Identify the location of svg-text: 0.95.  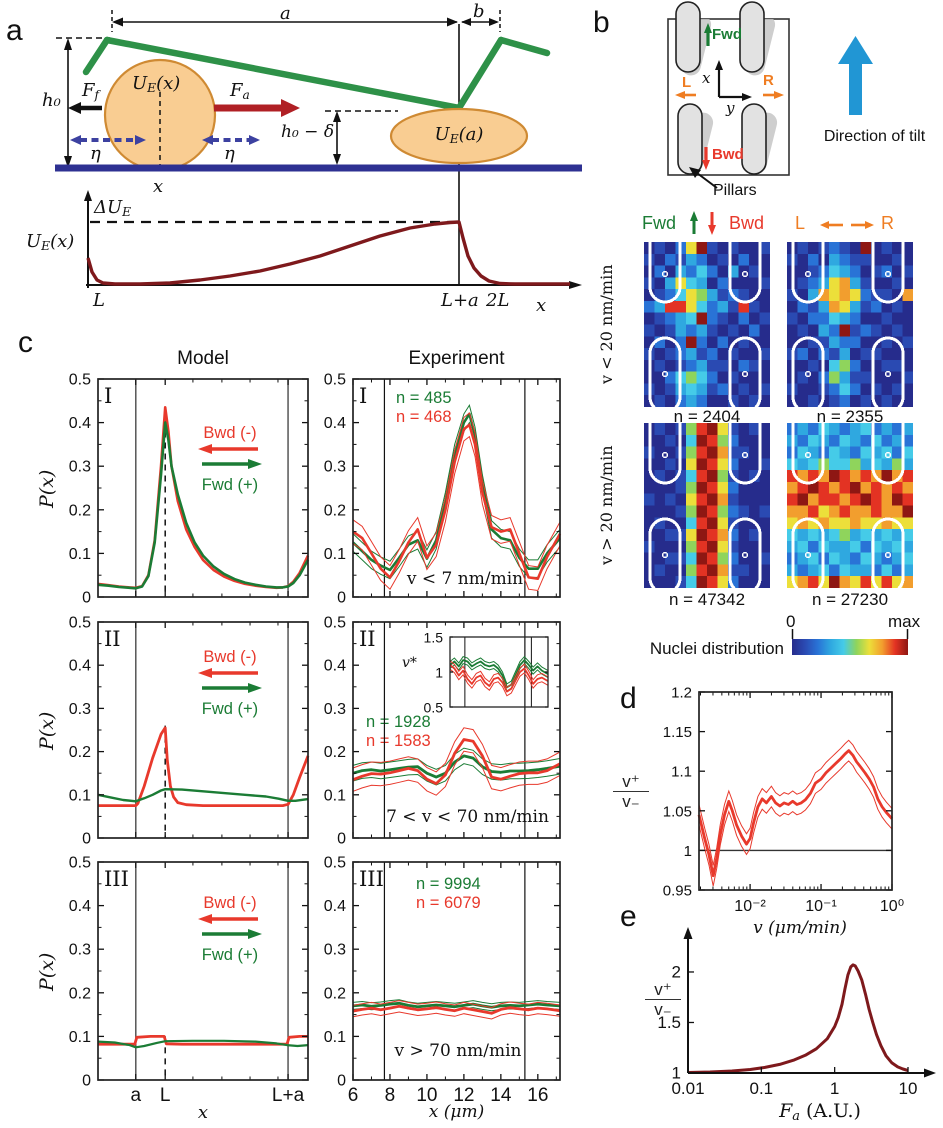
(677, 891).